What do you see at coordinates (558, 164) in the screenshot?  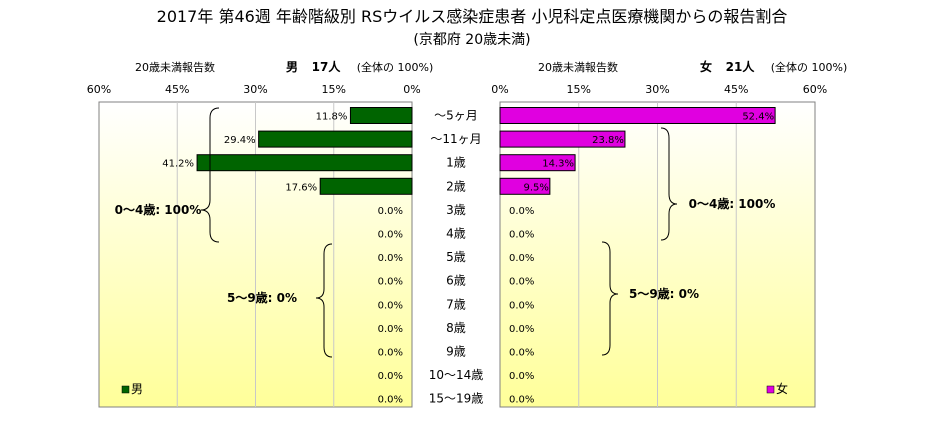 I see `female-value-label: 14.3%` at bounding box center [558, 164].